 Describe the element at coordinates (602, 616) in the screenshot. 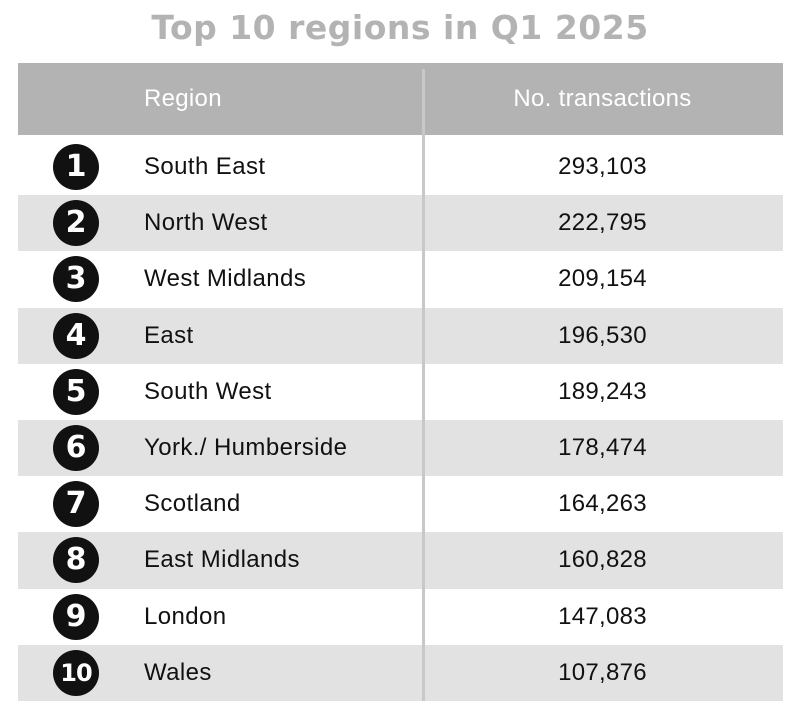

I see `transaction-count: 147,083` at that location.